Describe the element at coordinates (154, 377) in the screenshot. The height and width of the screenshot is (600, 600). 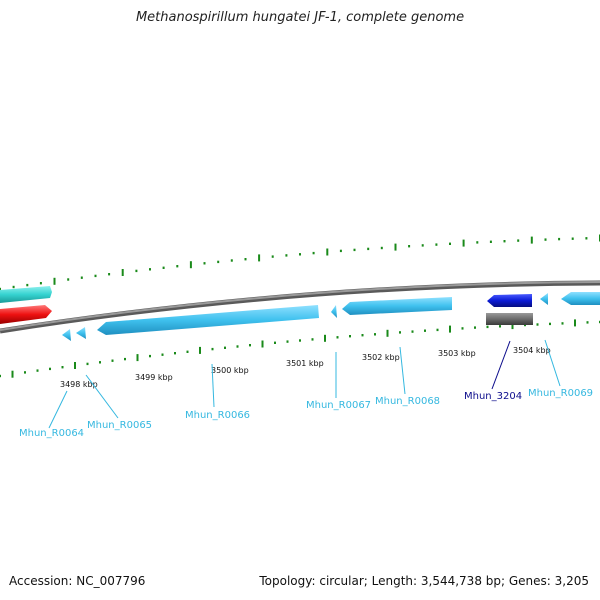
I see `kbp-label-3499: 3499 kbp` at that location.